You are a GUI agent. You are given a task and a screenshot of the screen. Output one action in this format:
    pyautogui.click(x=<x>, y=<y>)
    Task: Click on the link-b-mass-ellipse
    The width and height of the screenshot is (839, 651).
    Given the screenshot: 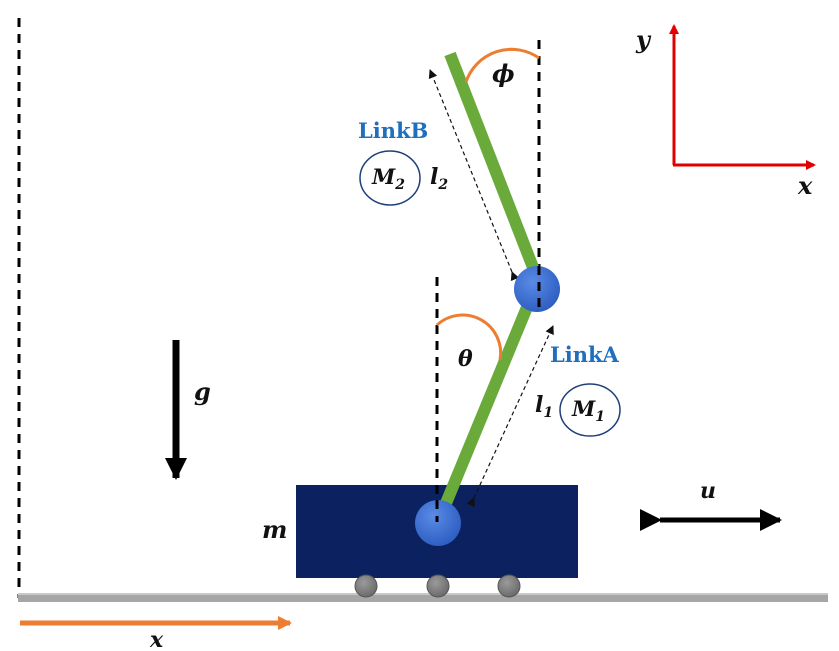 What is the action you would take?
    pyautogui.click(x=390, y=178)
    